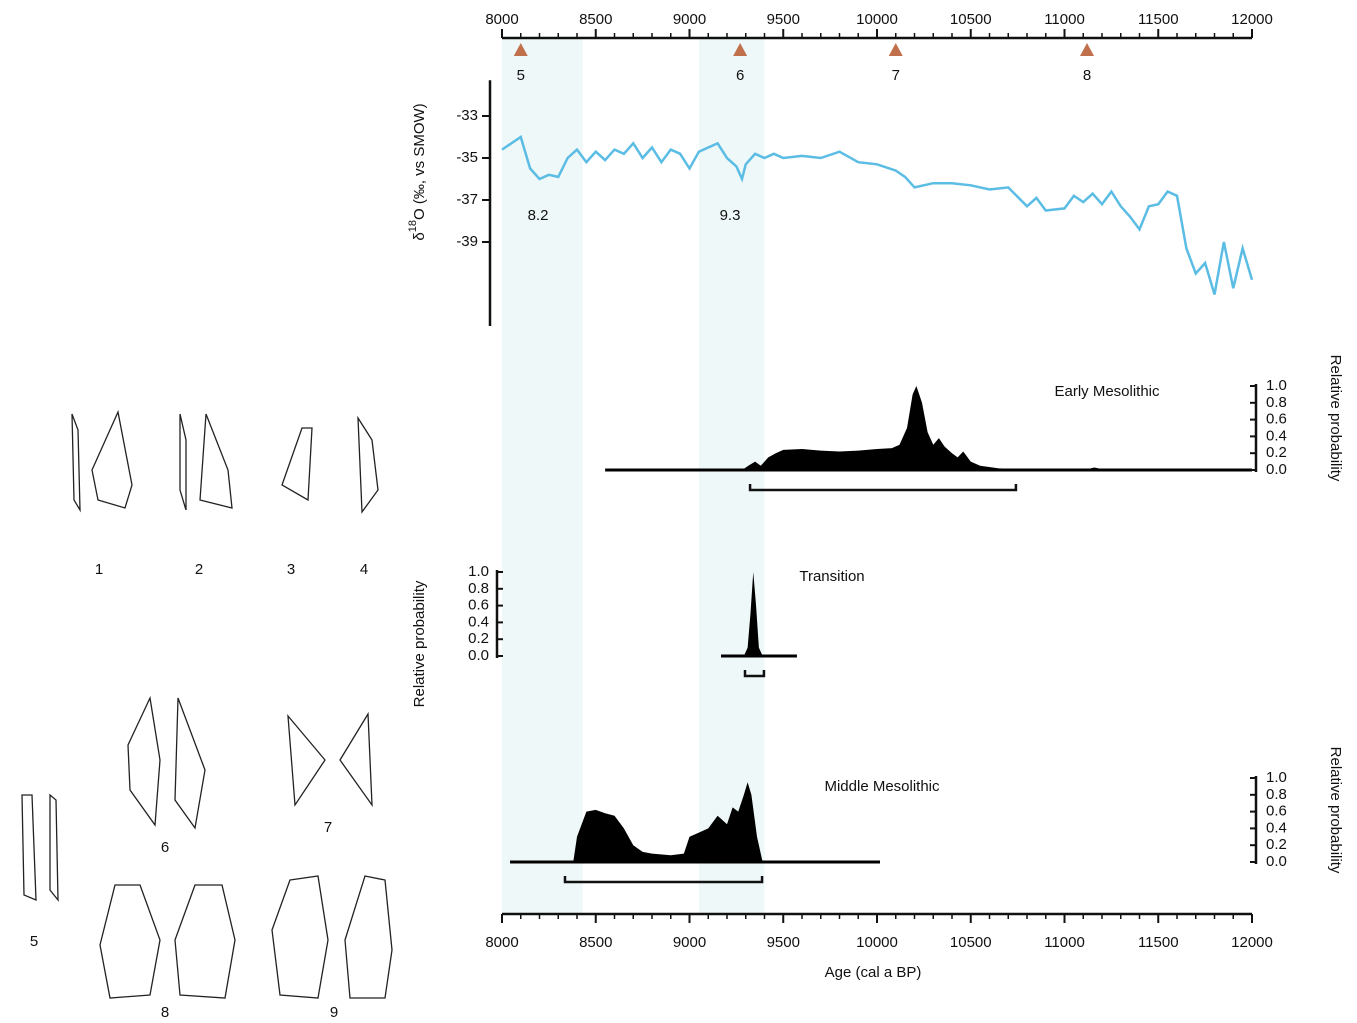  I want to click on y-tick-label: -39, so click(467, 241).